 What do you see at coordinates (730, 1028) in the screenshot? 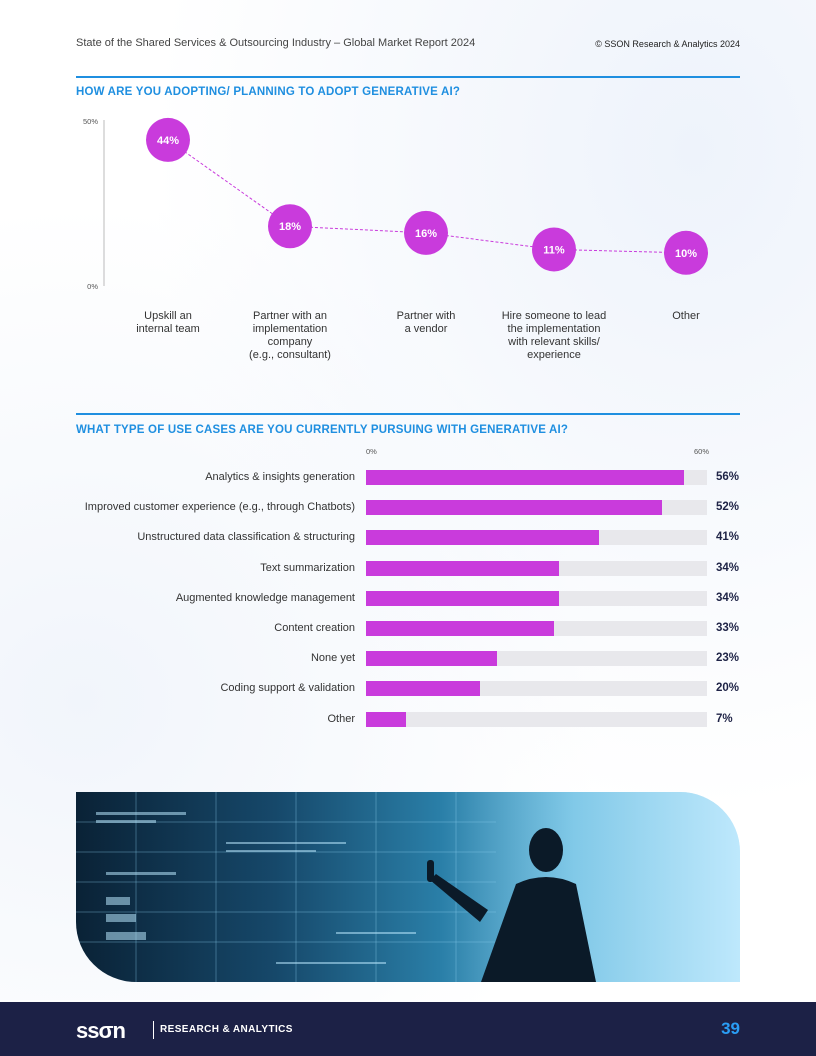
I see `page-number: 39` at bounding box center [730, 1028].